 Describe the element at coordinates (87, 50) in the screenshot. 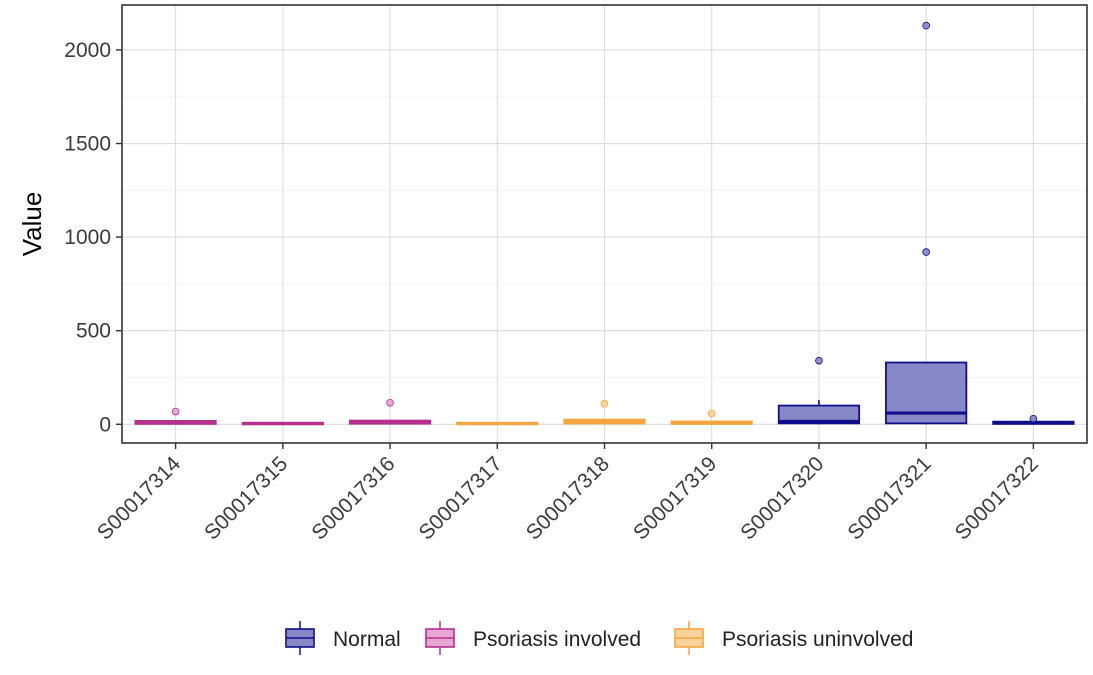

I see `y-tick-label: 2000` at that location.